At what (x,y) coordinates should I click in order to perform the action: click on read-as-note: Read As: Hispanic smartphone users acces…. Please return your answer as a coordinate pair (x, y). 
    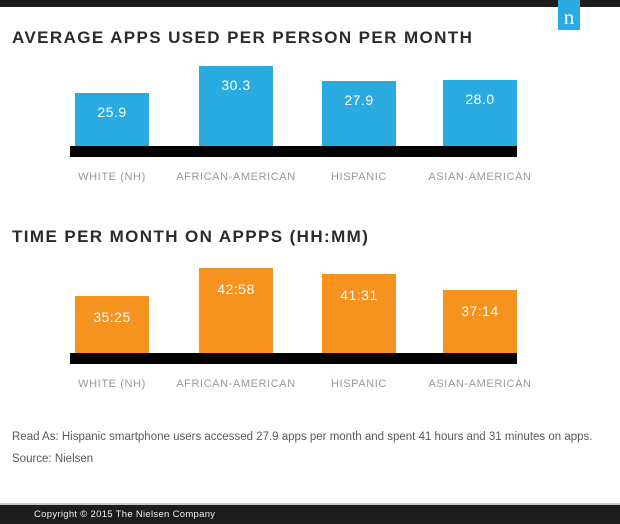
    Looking at the image, I should click on (302, 437).